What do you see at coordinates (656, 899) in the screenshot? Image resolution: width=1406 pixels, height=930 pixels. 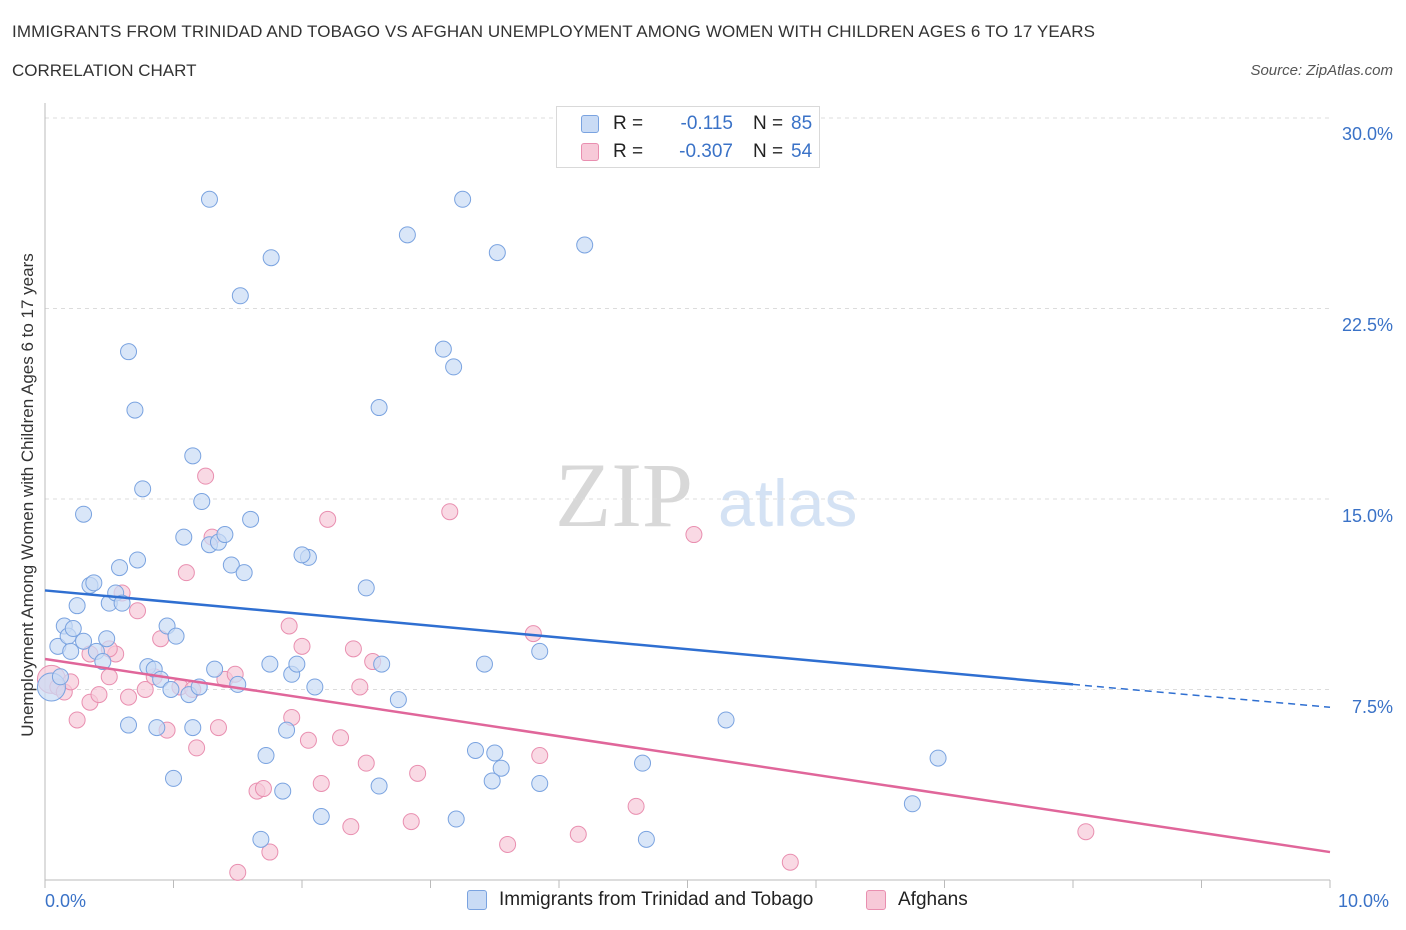 I see `legend-label: Immigrants from Trinidad and Tobago` at bounding box center [656, 899].